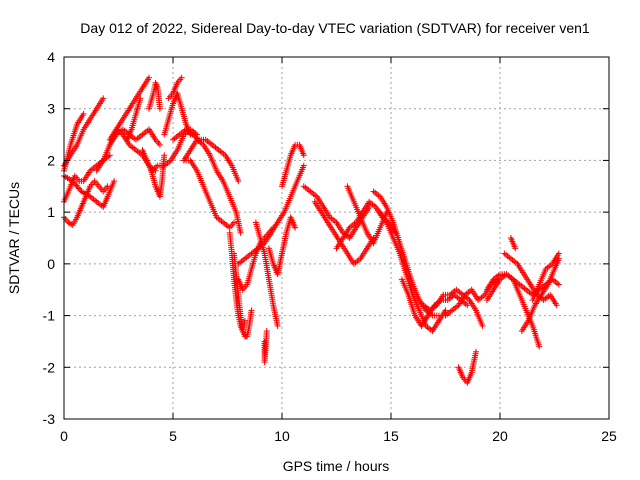 Image resolution: width=640 pixels, height=480 pixels. Describe the element at coordinates (159, 108) in the screenshot. I see `data-point-trace-k` at that location.